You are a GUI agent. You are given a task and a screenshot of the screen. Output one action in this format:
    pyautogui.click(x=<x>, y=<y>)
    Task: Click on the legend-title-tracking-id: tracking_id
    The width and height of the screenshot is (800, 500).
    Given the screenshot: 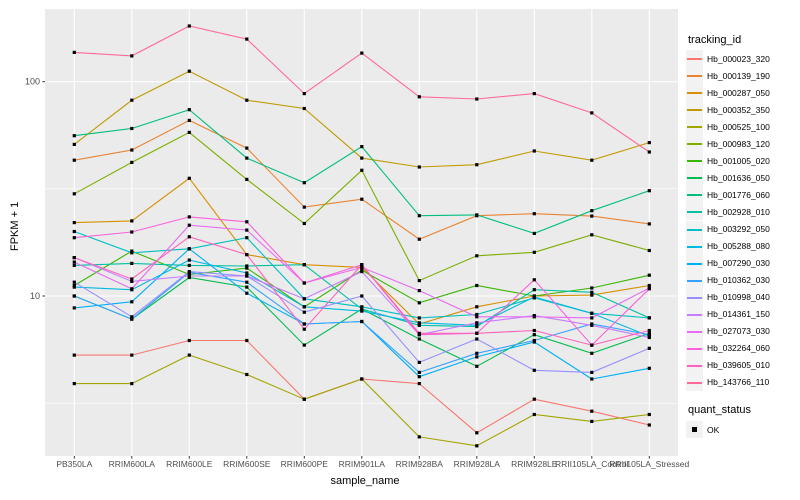 What is the action you would take?
    pyautogui.click(x=715, y=40)
    